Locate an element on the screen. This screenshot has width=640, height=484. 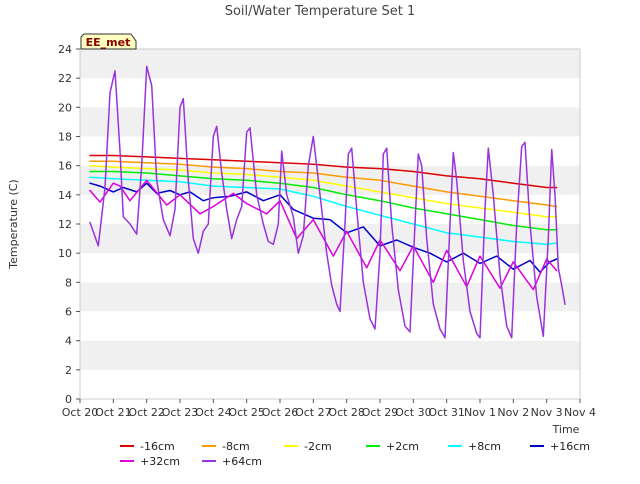
legend-item: +16cm is located at coordinates (560, 446).